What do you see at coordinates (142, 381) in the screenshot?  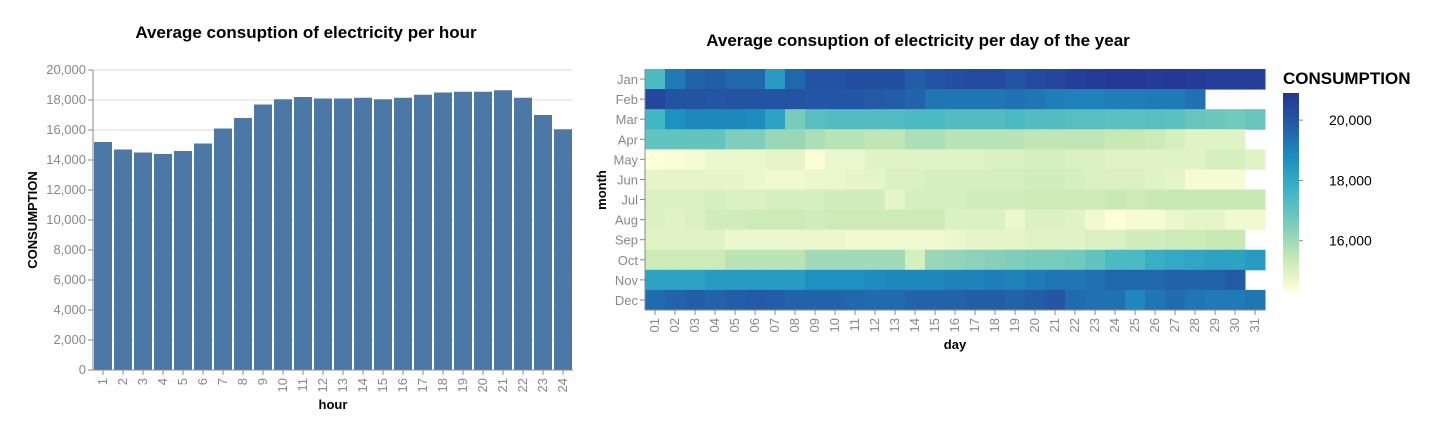 I see `bar-x-tick-label: 3` at bounding box center [142, 381].